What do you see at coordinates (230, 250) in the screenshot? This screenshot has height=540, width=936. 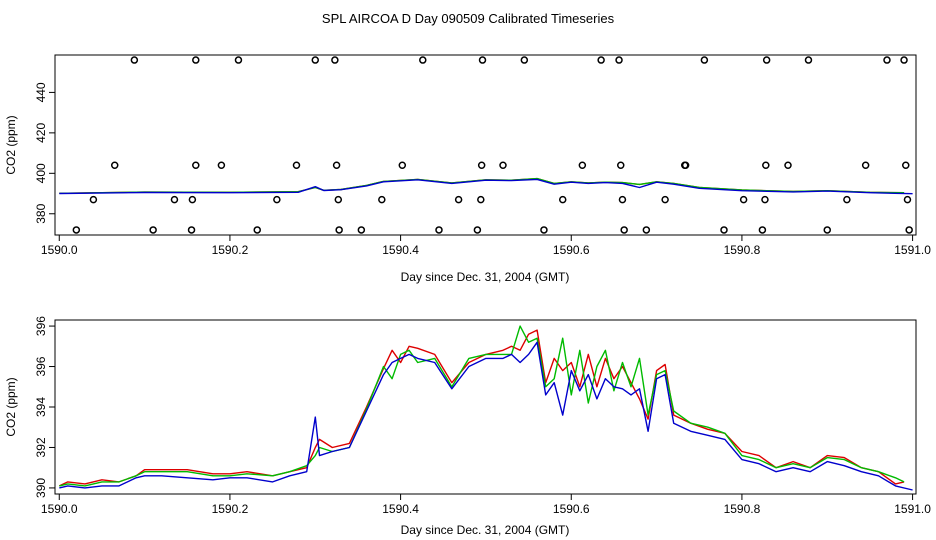 I see `top-x-tick-label: 1590.2` at bounding box center [230, 250].